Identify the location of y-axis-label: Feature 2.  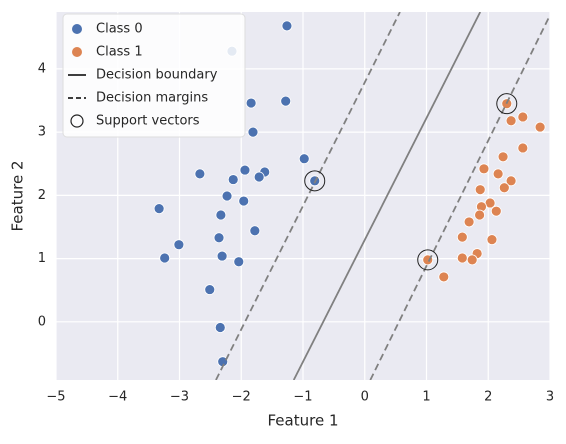
(18, 196).